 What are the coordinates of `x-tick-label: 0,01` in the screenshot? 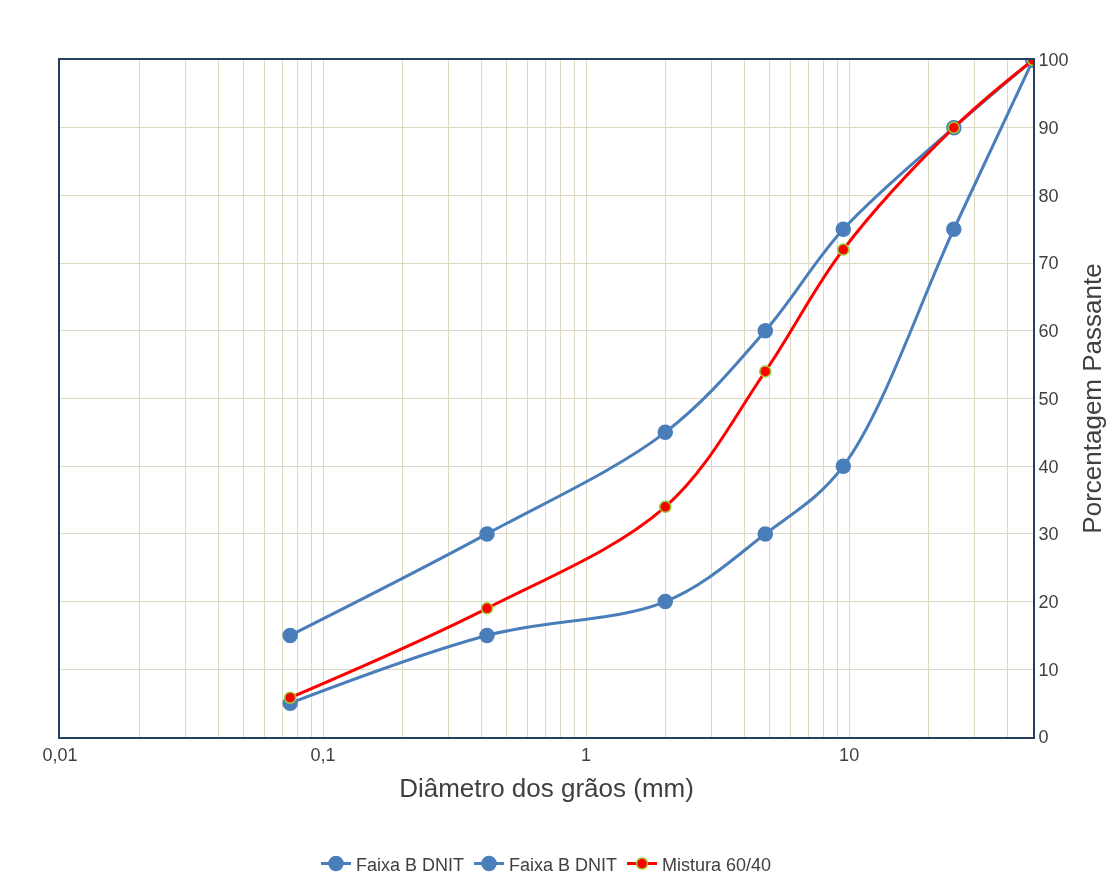 It's located at (60, 754).